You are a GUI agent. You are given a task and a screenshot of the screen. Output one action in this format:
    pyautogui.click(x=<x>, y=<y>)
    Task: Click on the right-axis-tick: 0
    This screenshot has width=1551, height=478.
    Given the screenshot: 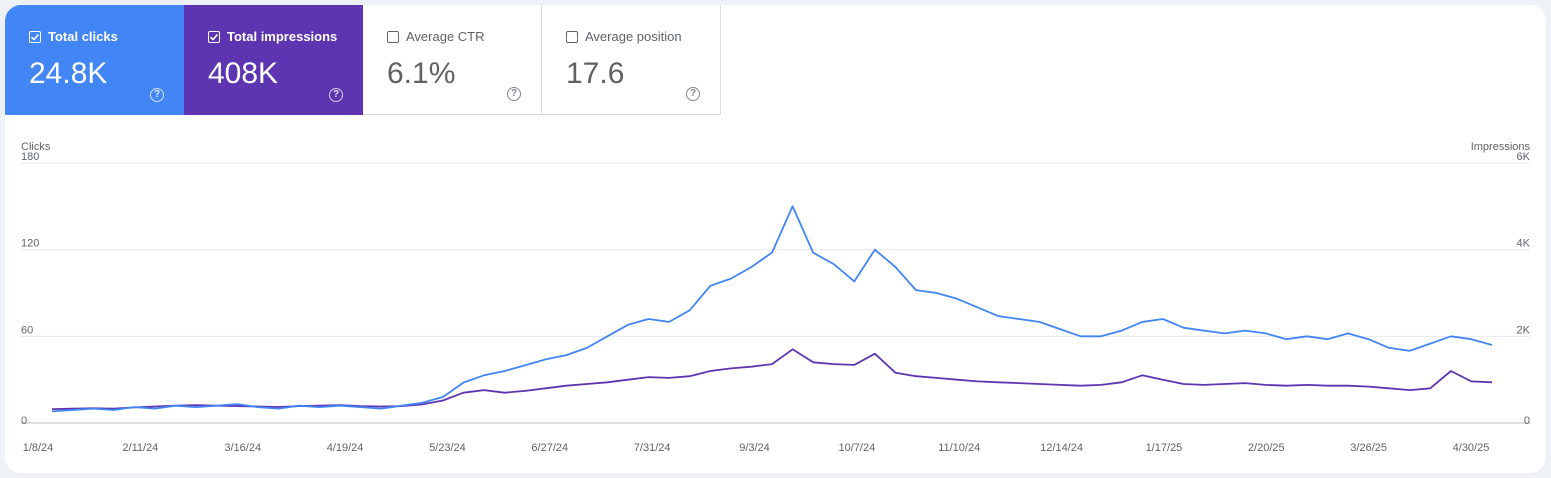 What is the action you would take?
    pyautogui.click(x=1527, y=421)
    